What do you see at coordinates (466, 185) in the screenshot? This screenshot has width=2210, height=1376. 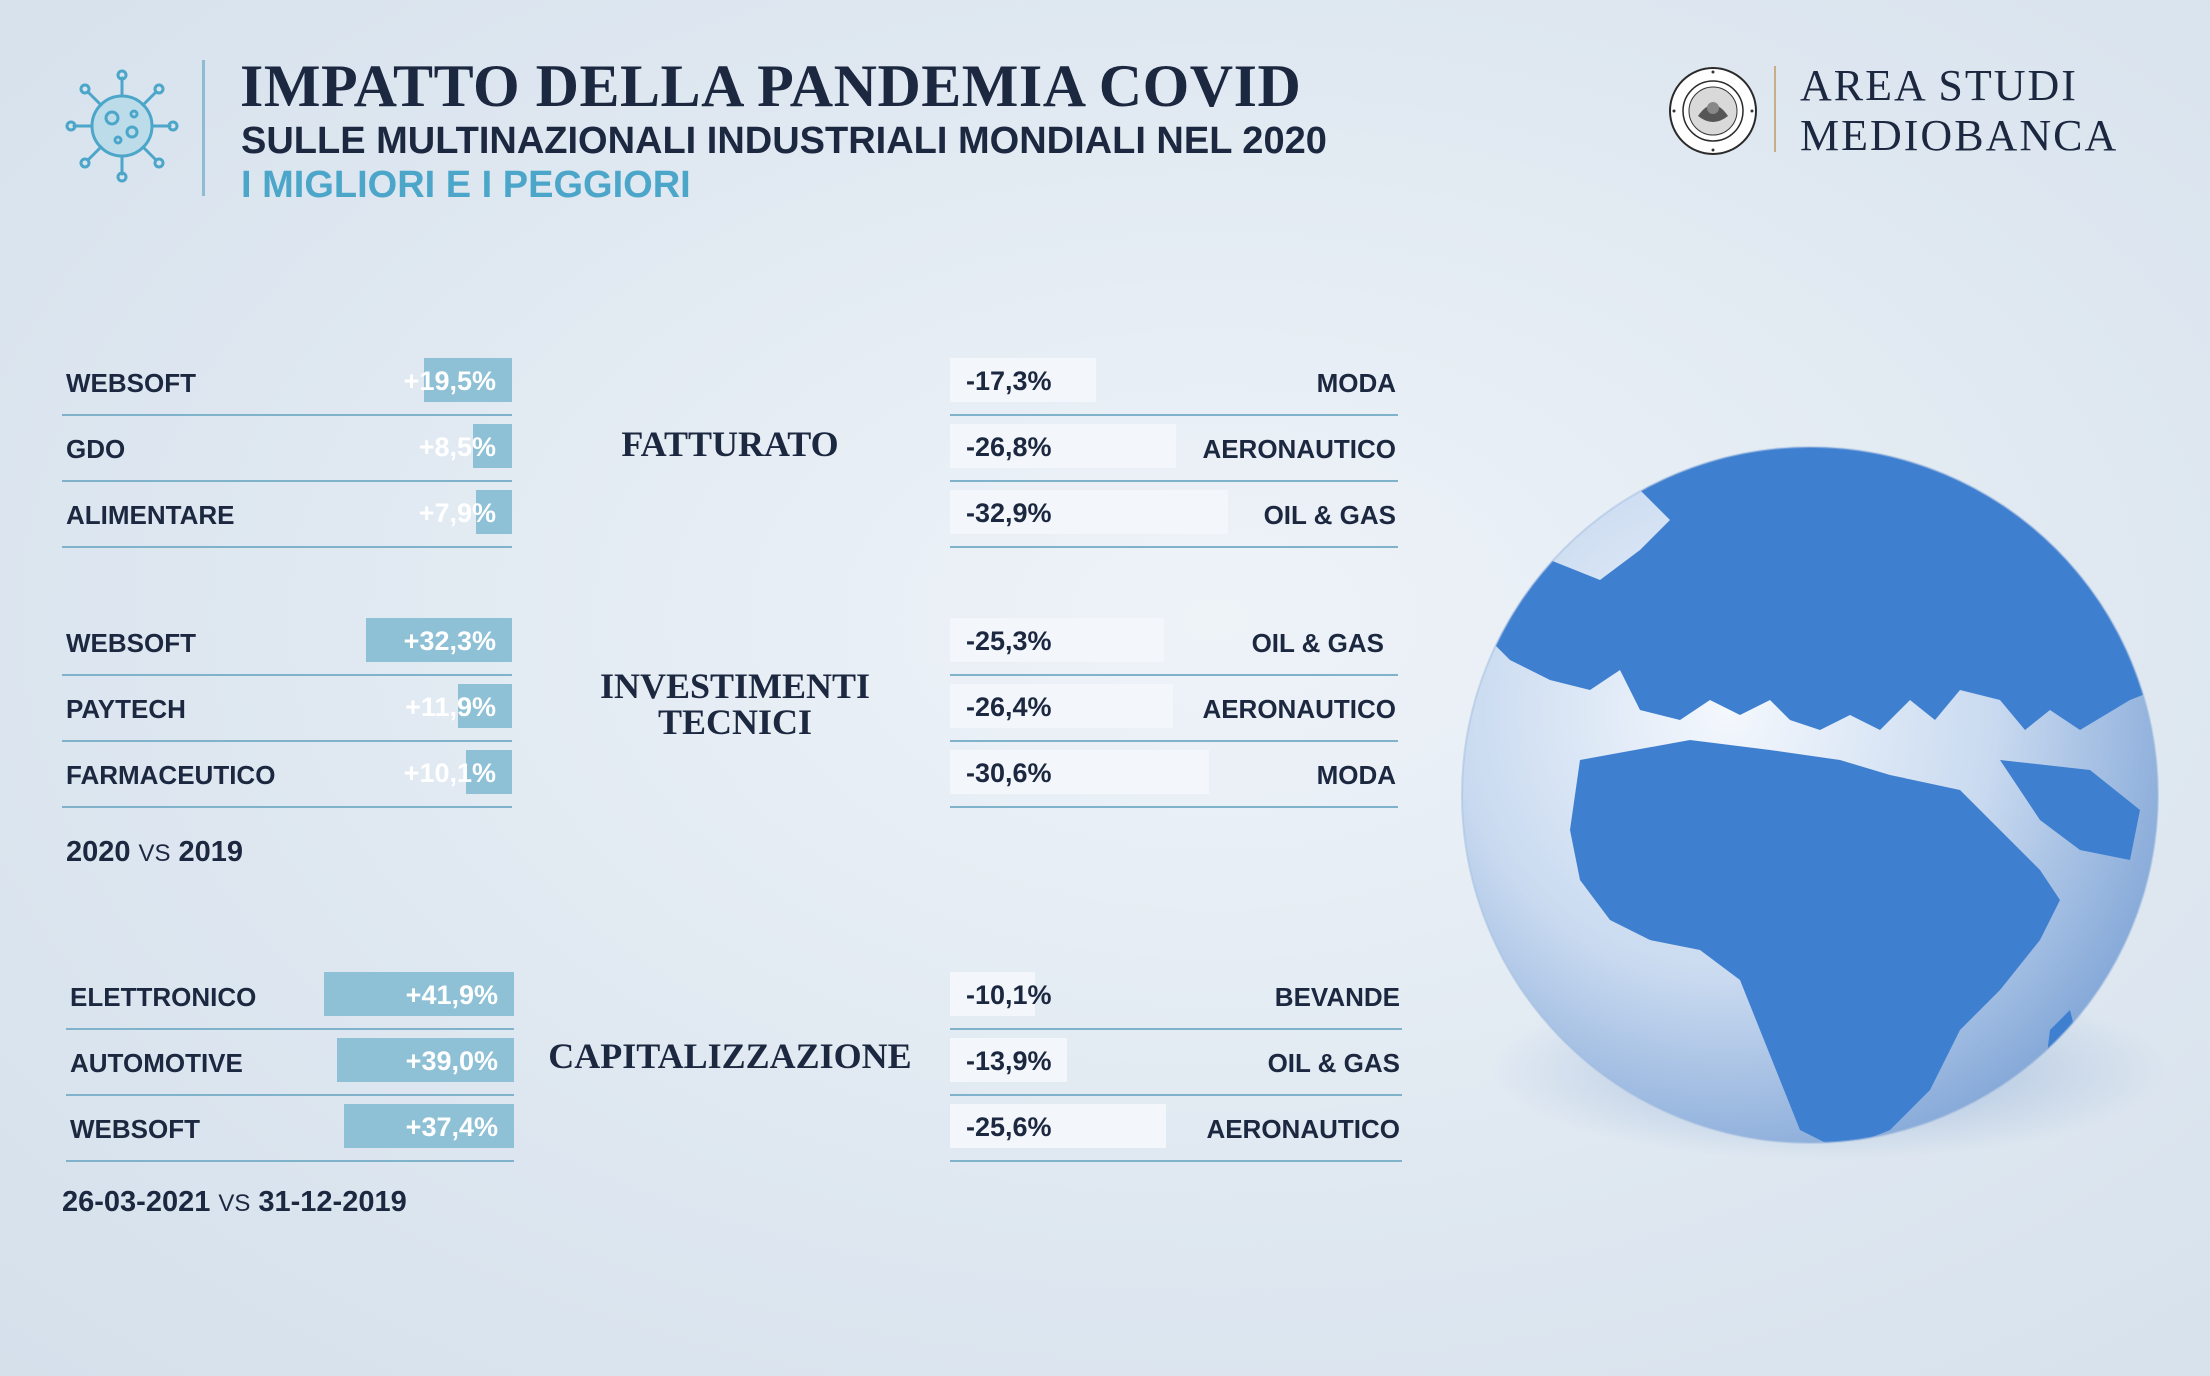 I see `page-subtitle-highlight: I MIGLIORI E I PEGGIORI` at bounding box center [466, 185].